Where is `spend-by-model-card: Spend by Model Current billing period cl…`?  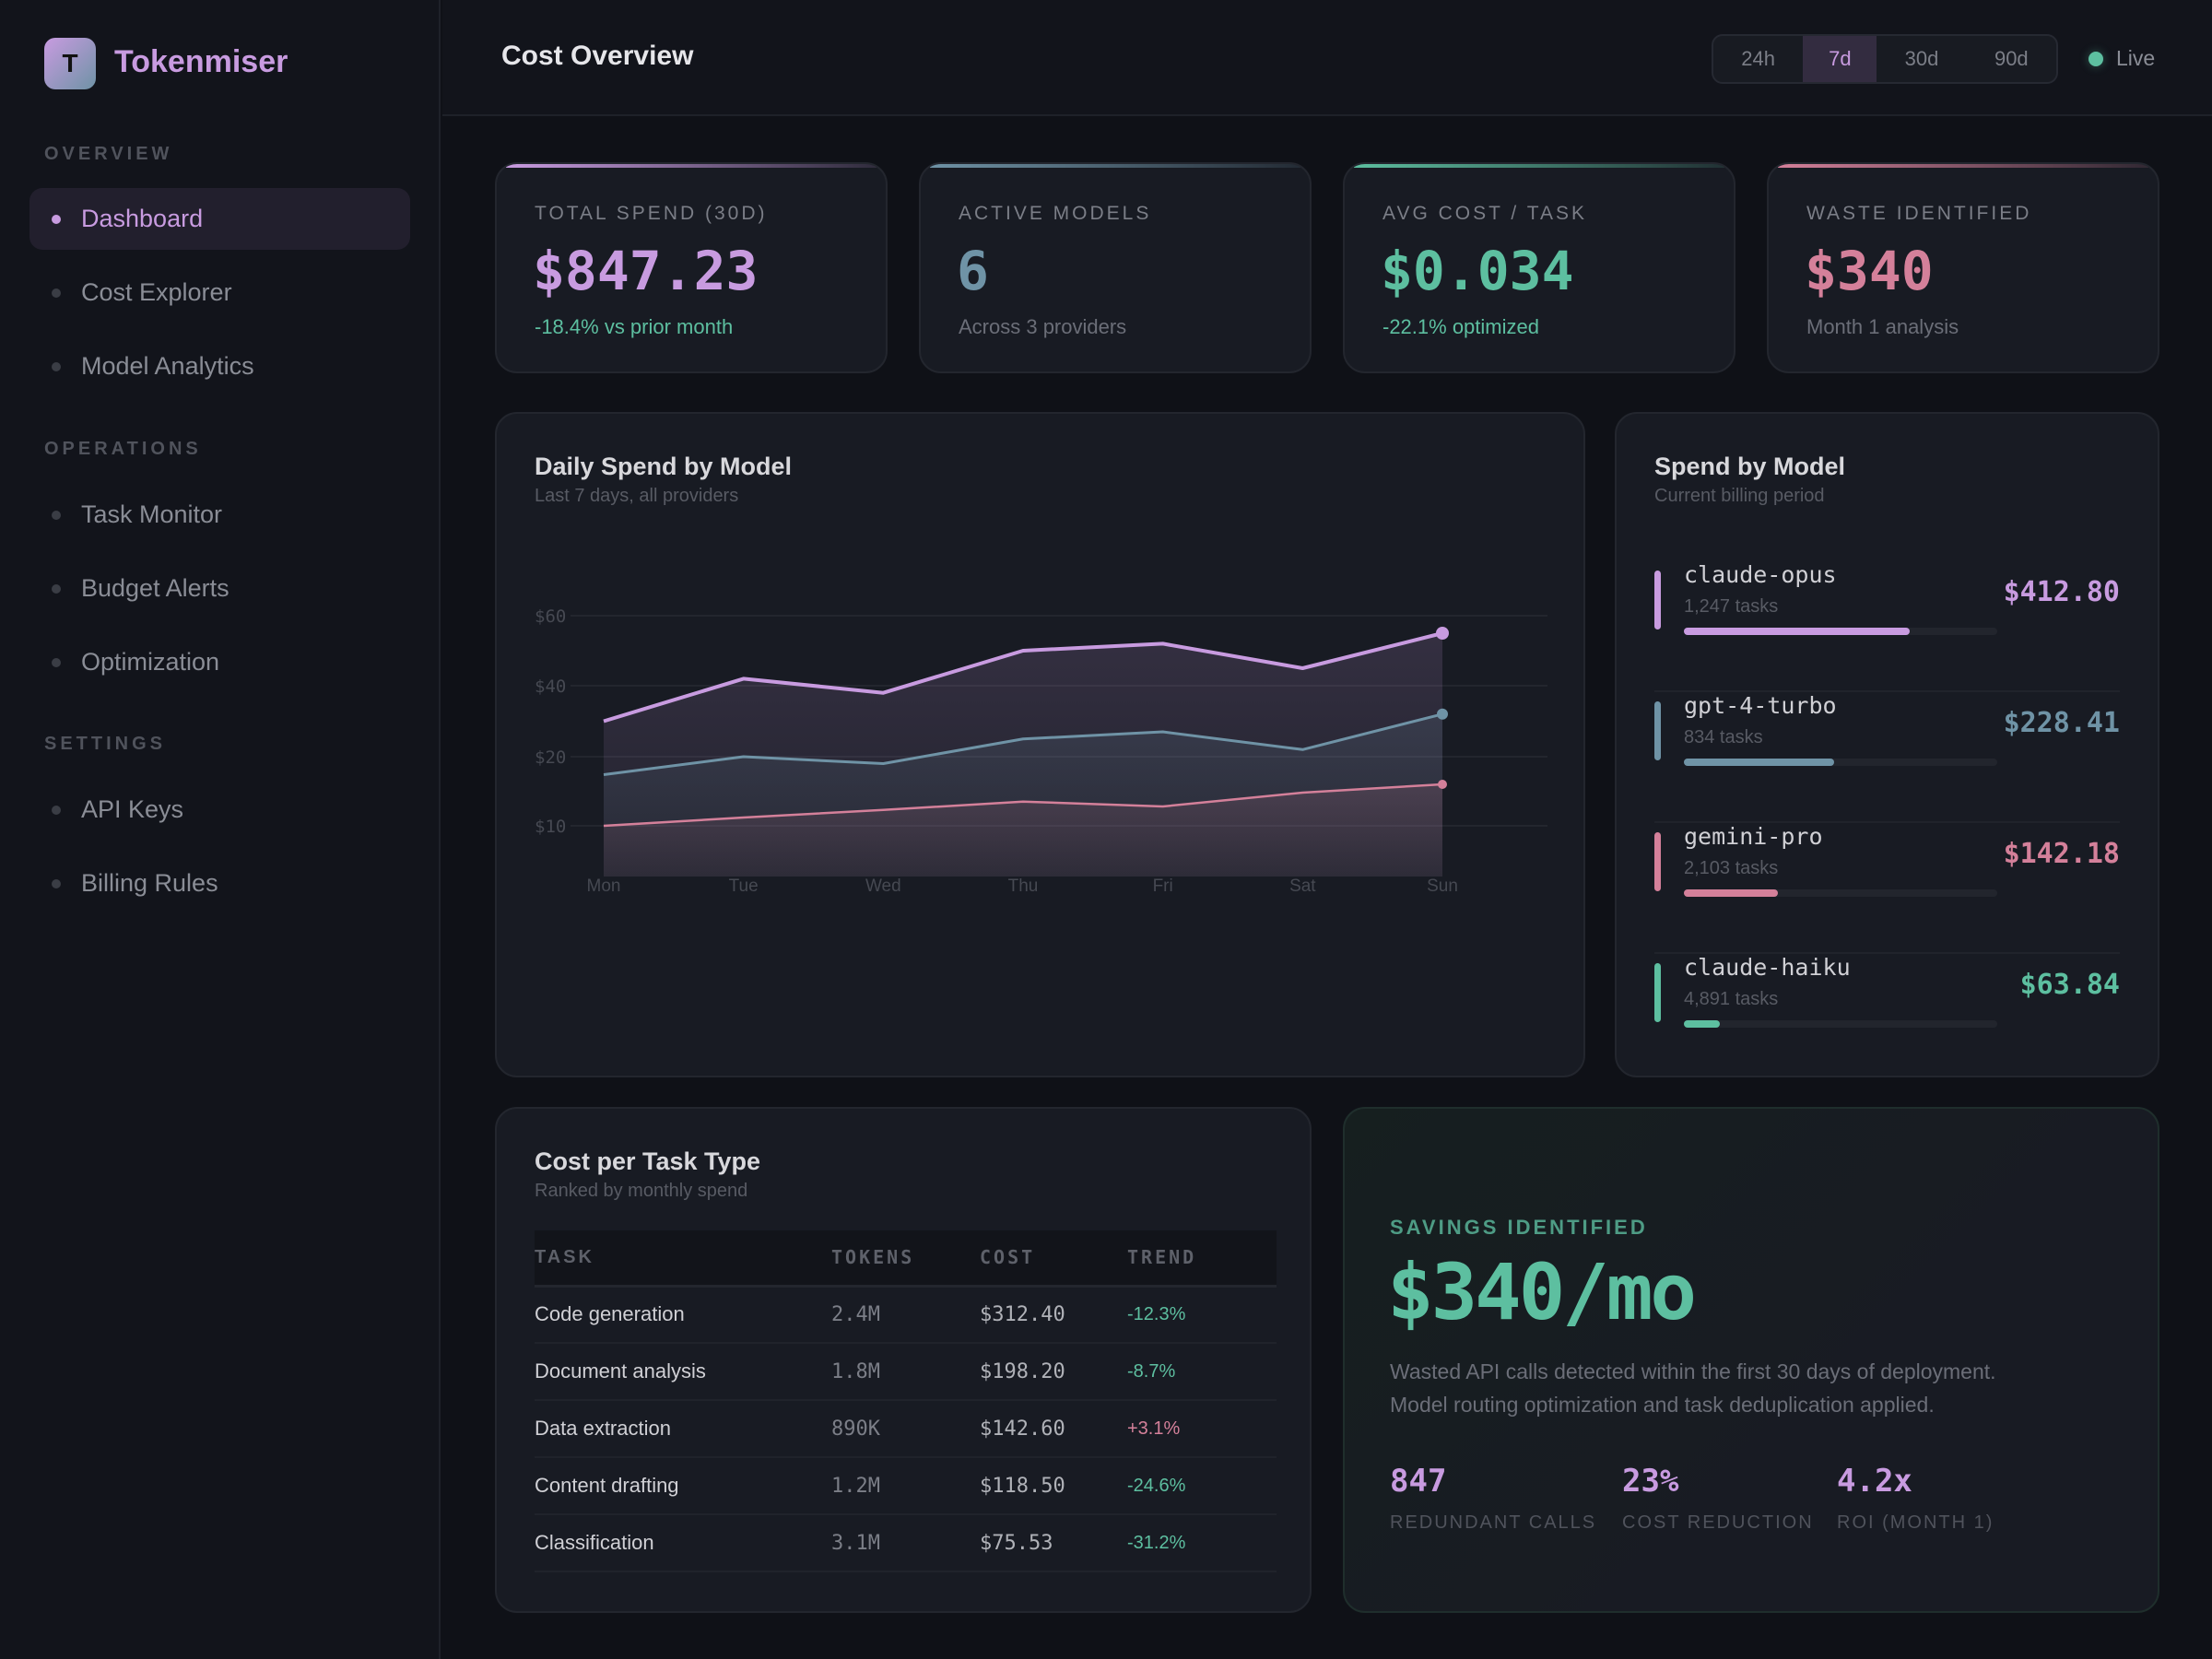 spend-by-model-card: Spend by Model Current billing period cl… is located at coordinates (1887, 744).